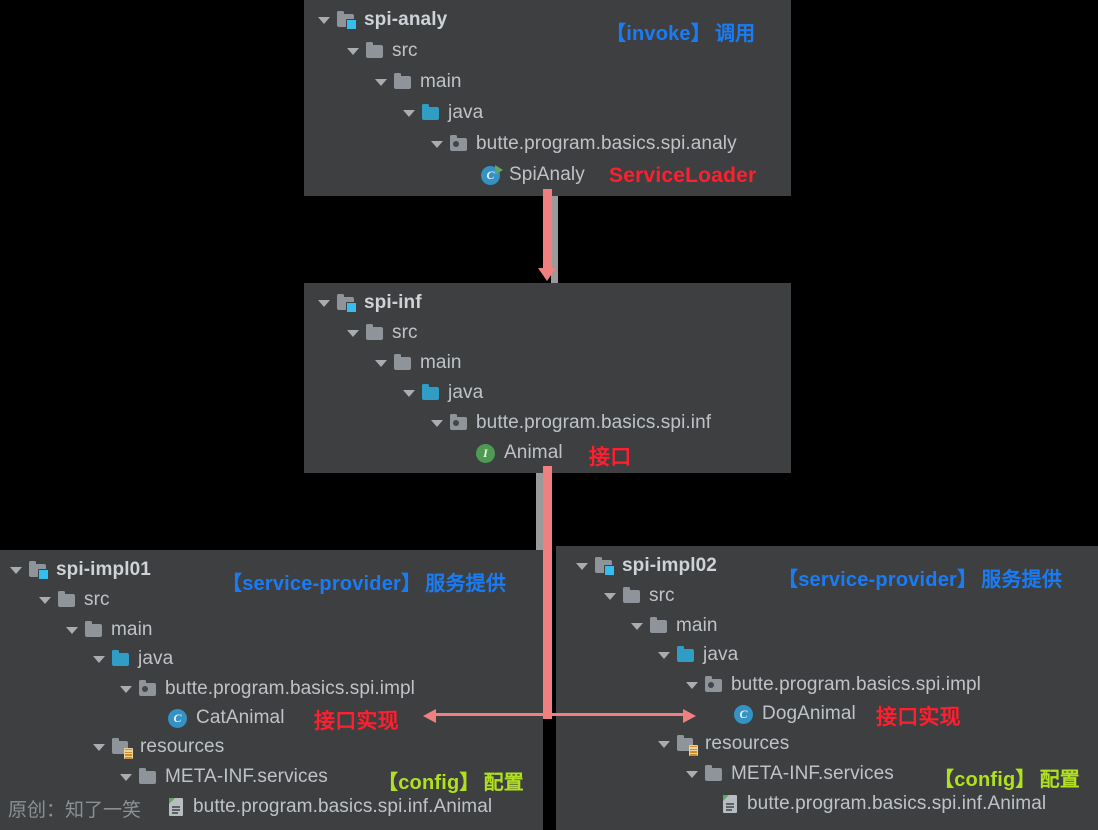 Image resolution: width=1098 pixels, height=830 pixels. What do you see at coordinates (79, 570) in the screenshot?
I see `tree-row: spi-impl01` at bounding box center [79, 570].